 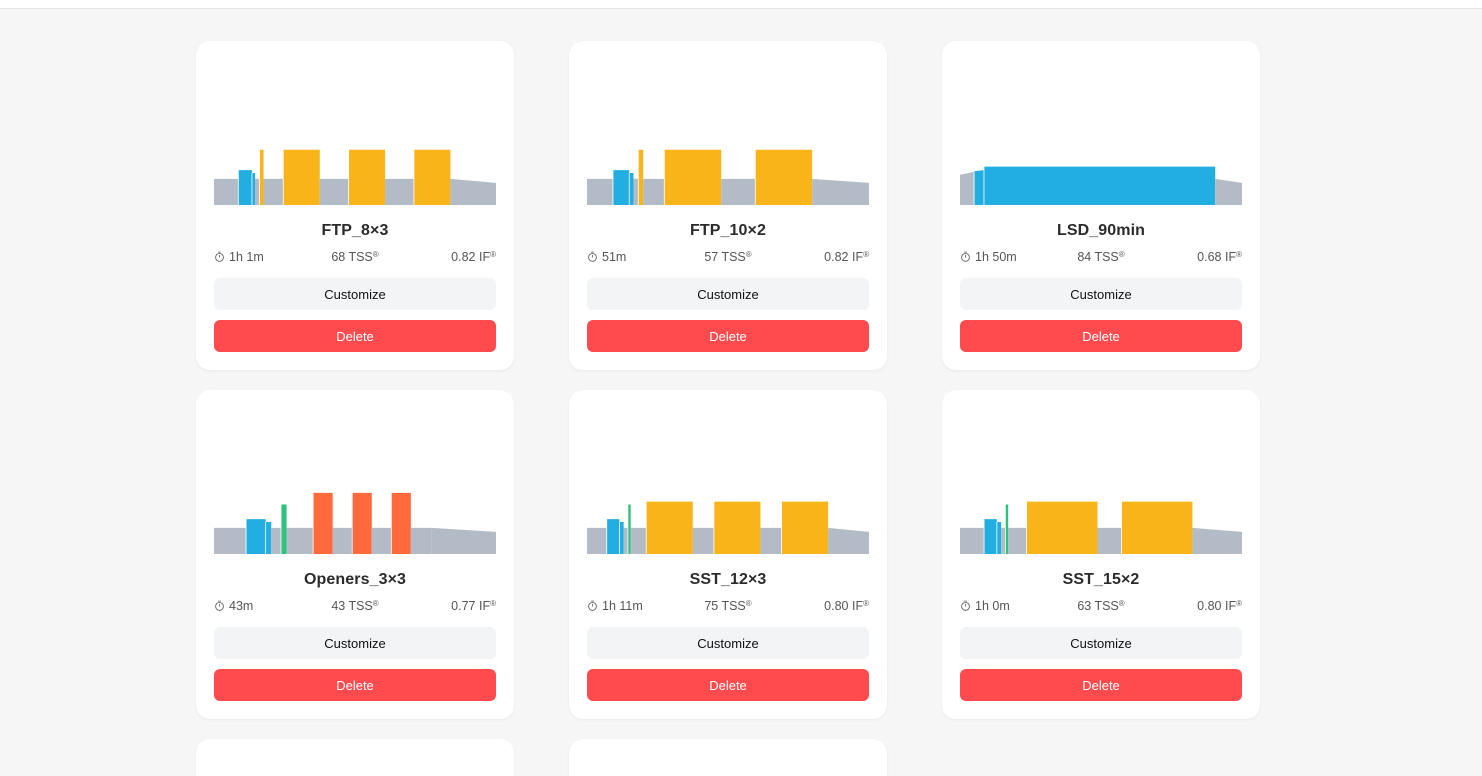 I want to click on workout-stats: 1h 1m 68 TSS® 0.82 IF®, so click(x=355, y=258).